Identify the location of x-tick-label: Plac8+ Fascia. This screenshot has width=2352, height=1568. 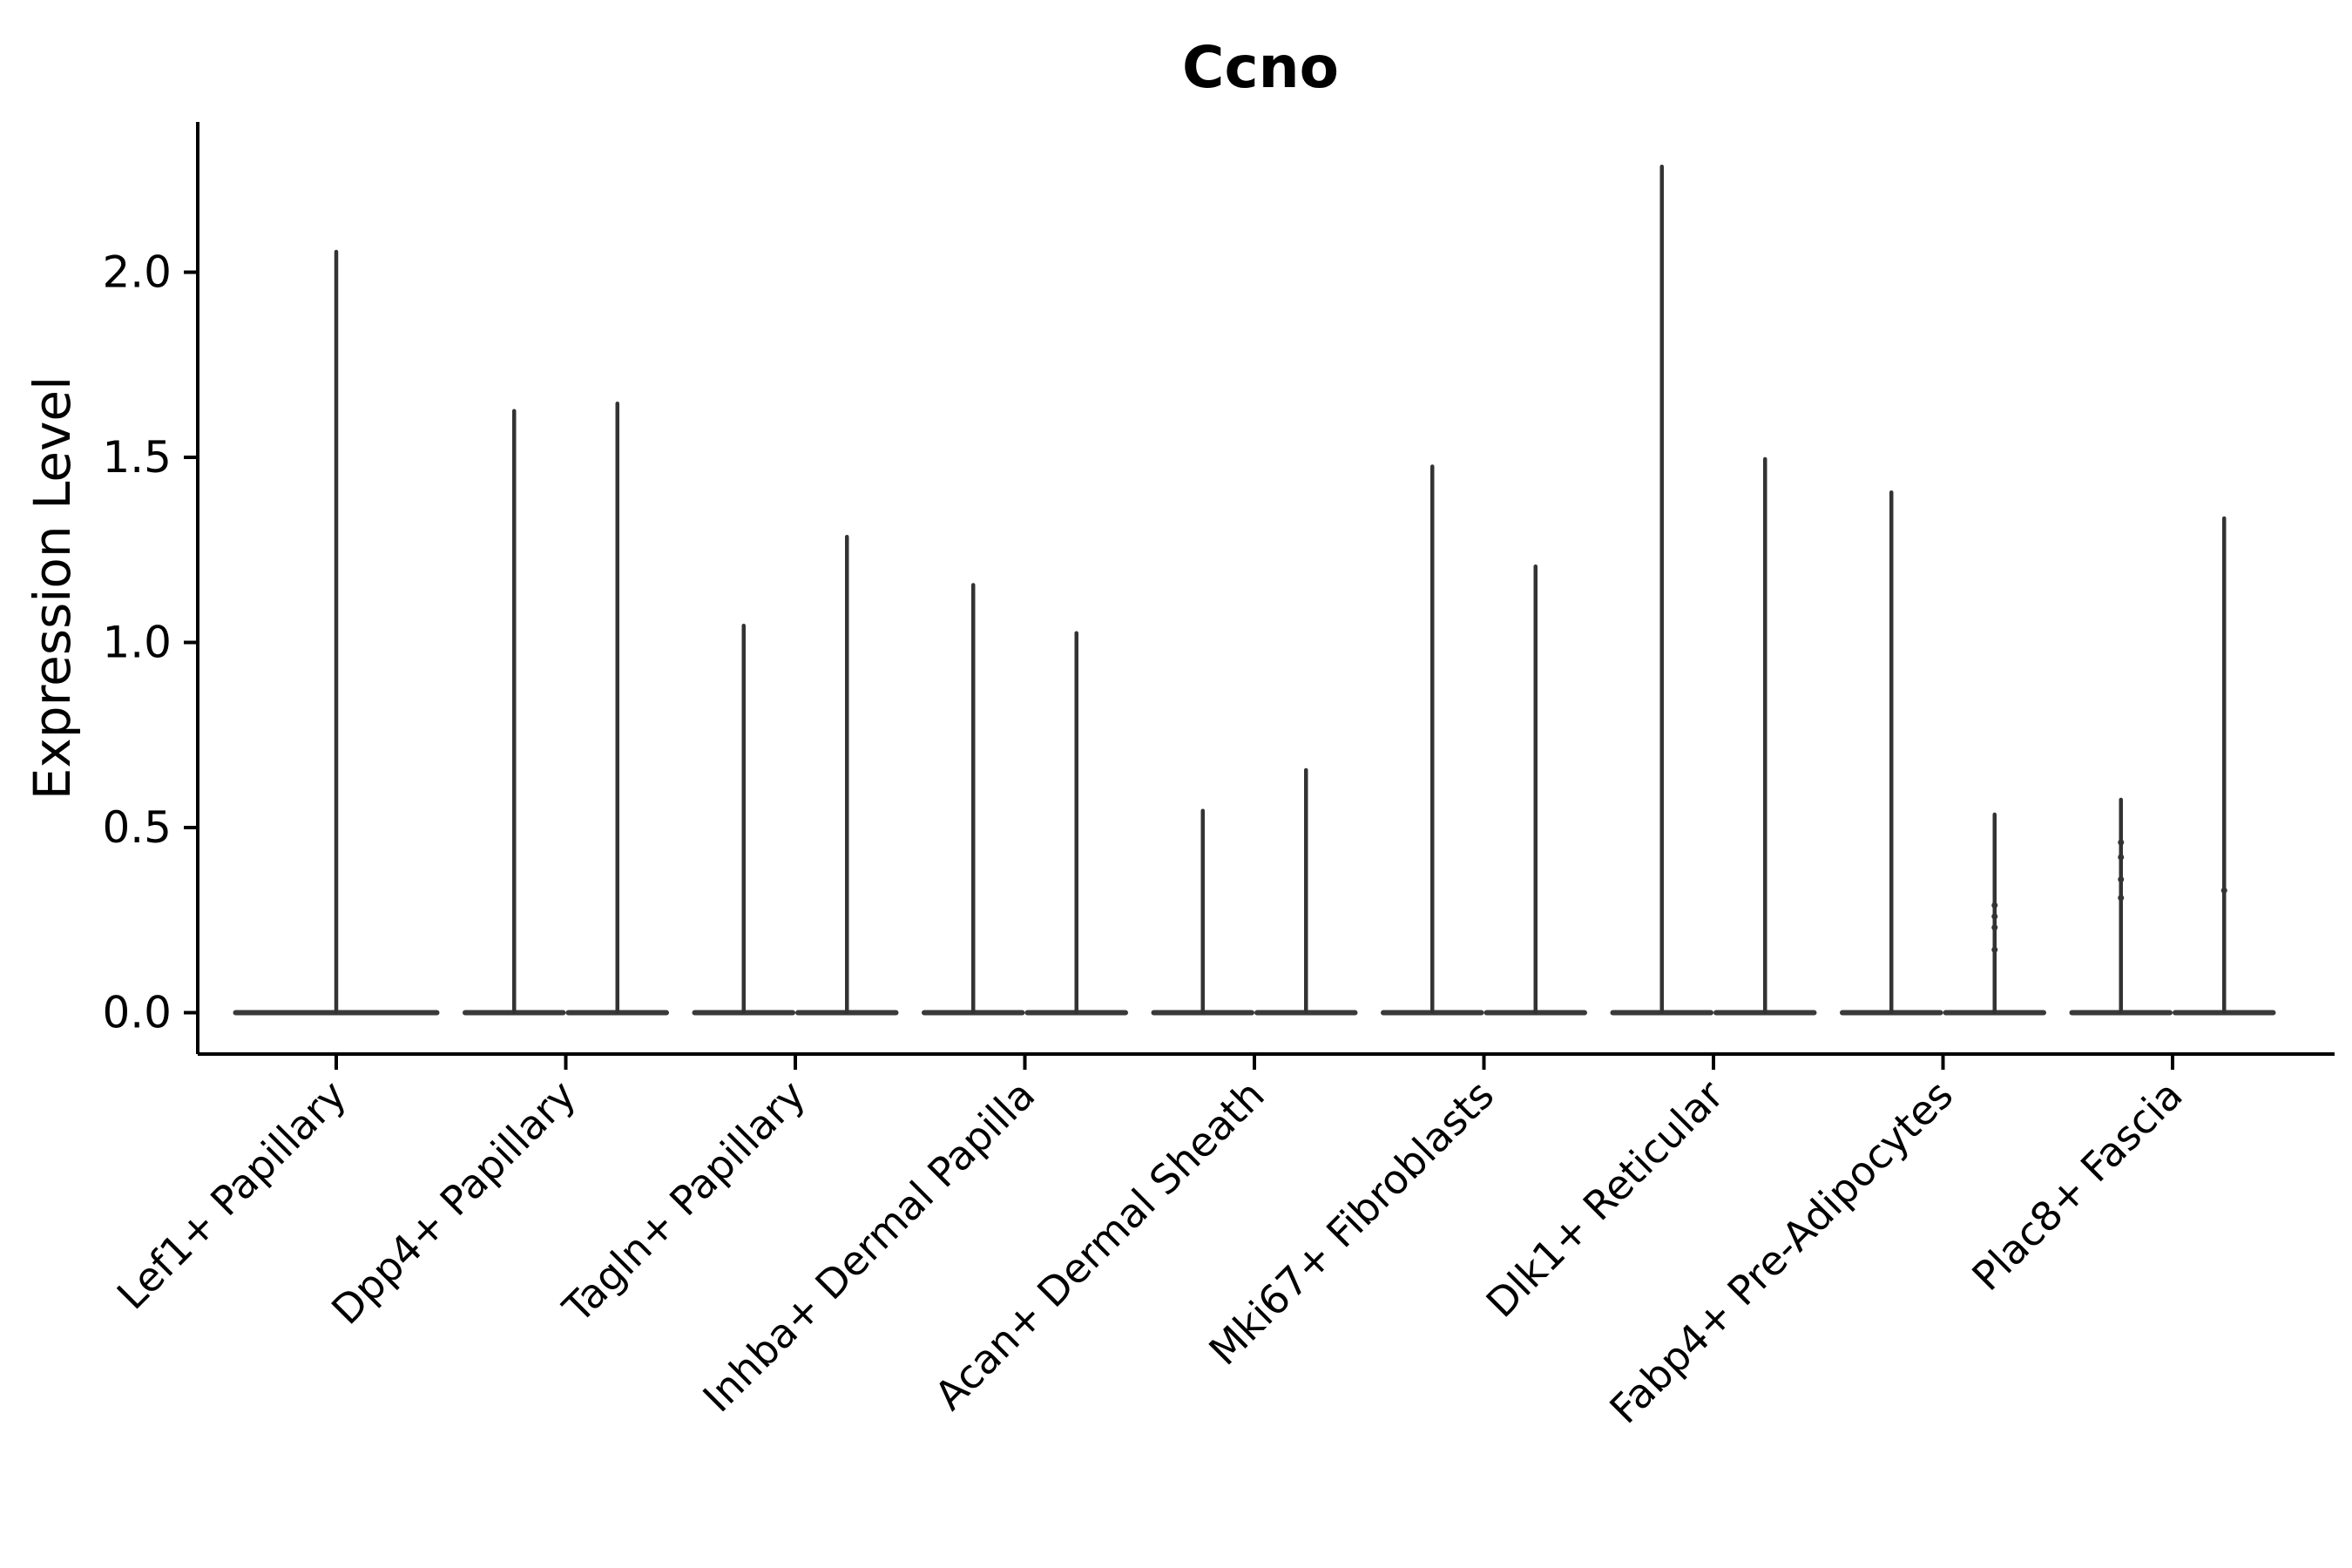
(2077, 1185).